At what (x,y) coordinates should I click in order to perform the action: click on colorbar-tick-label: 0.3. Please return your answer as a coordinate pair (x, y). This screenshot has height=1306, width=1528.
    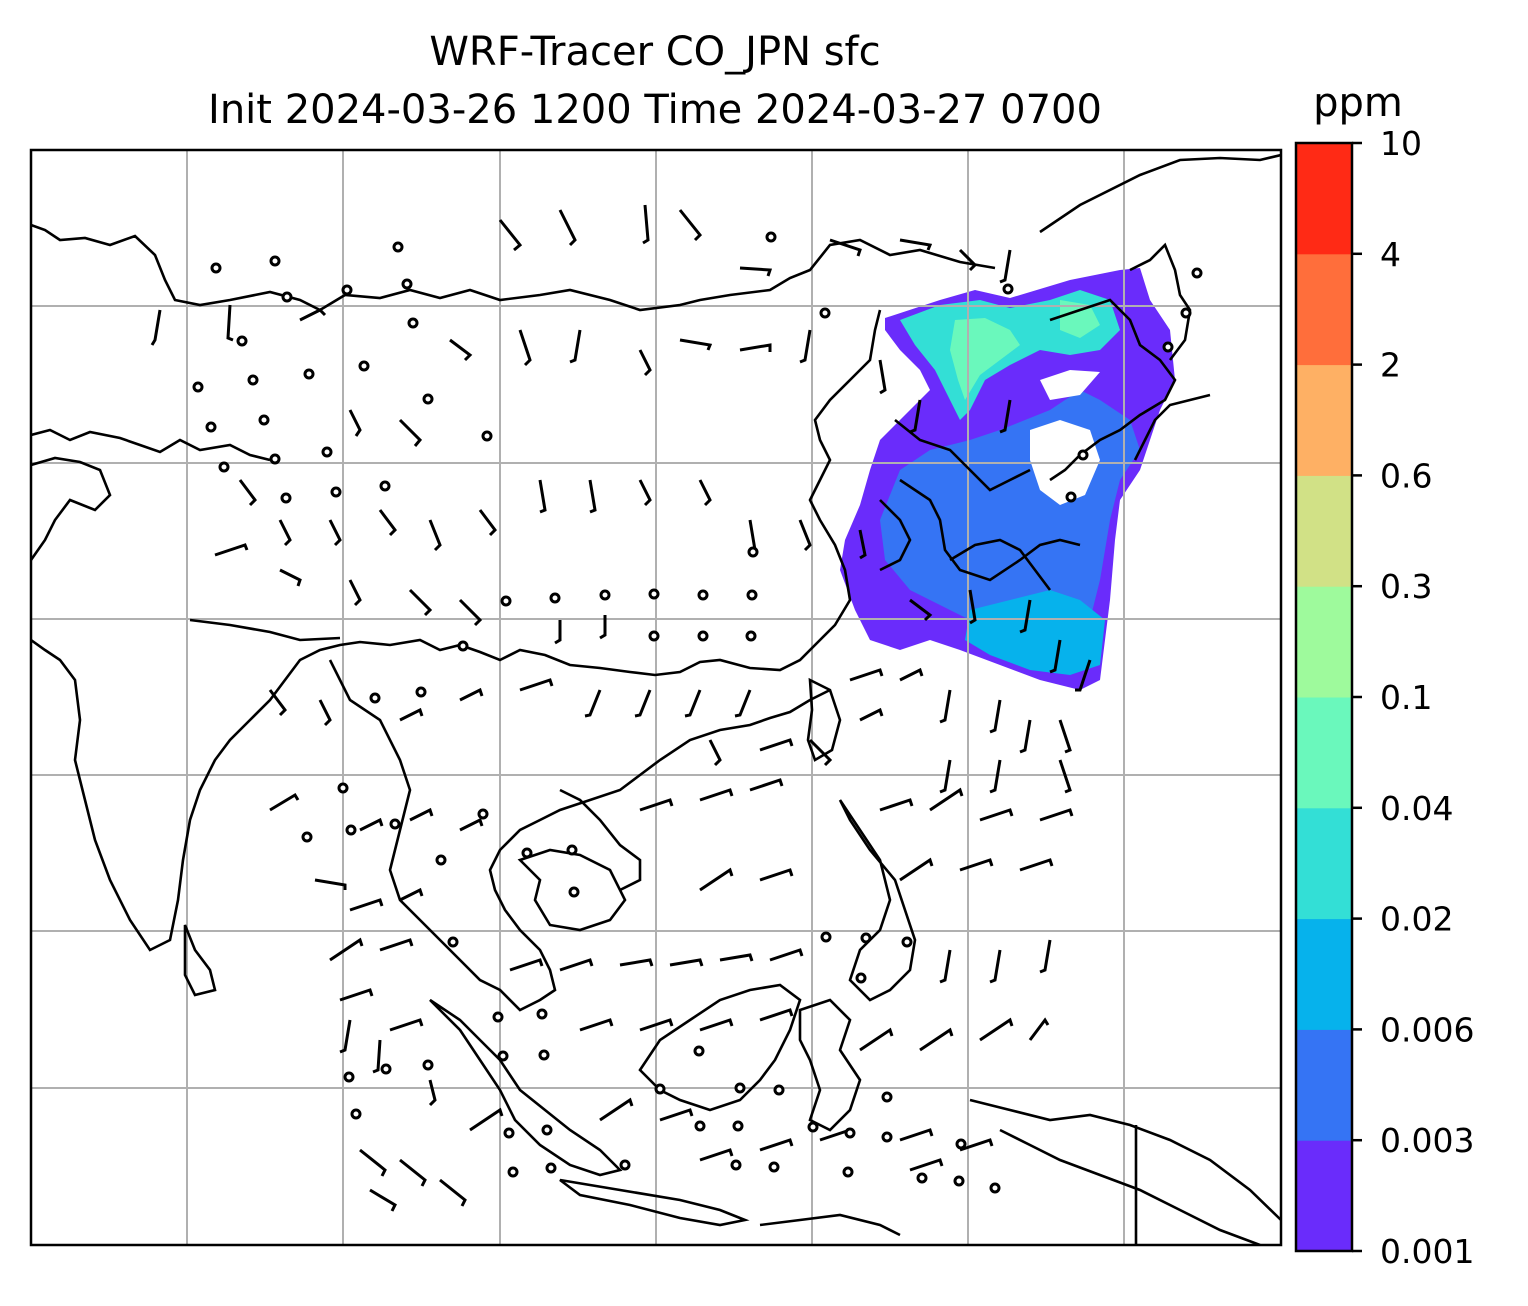
    Looking at the image, I should click on (1406, 586).